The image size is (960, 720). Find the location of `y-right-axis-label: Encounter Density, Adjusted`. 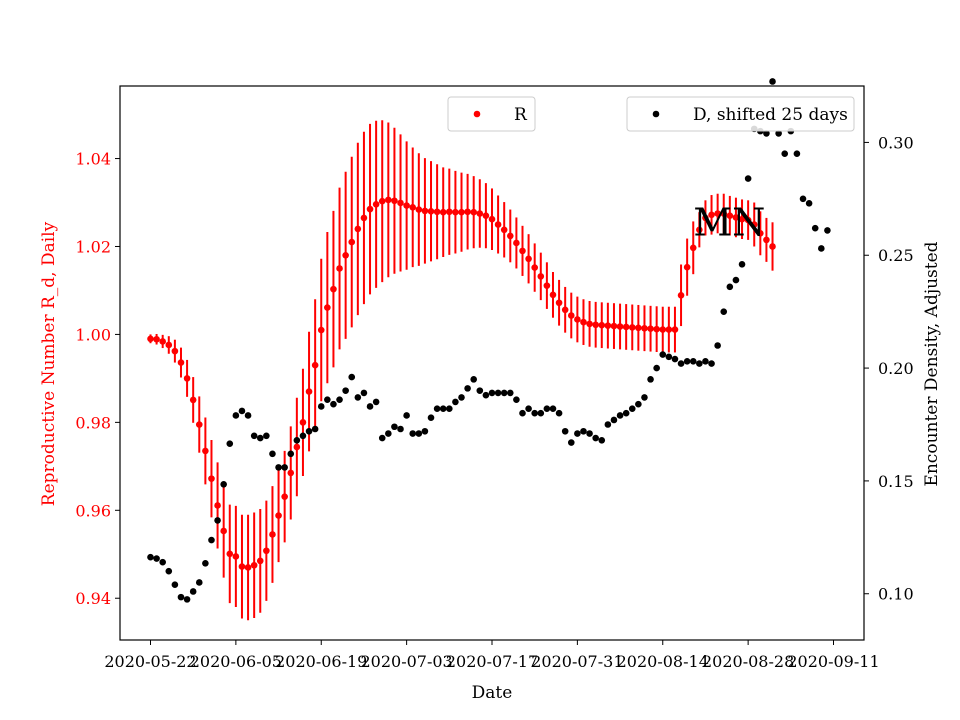

y-right-axis-label: Encounter Density, Adjusted is located at coordinates (932, 363).